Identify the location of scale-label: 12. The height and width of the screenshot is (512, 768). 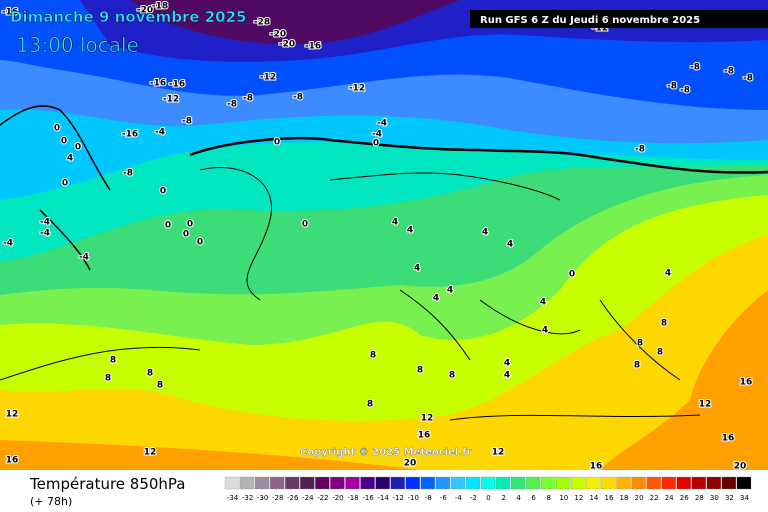
(578, 498).